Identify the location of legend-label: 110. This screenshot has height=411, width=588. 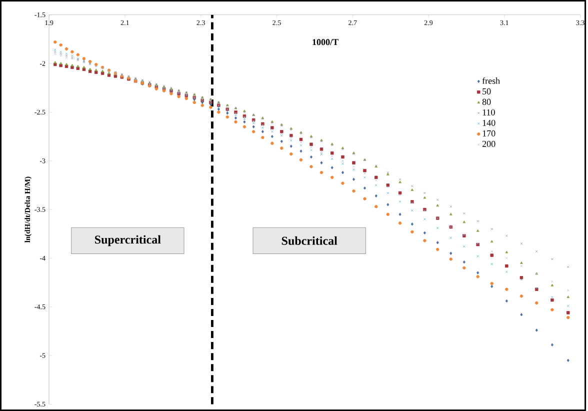
(488, 112).